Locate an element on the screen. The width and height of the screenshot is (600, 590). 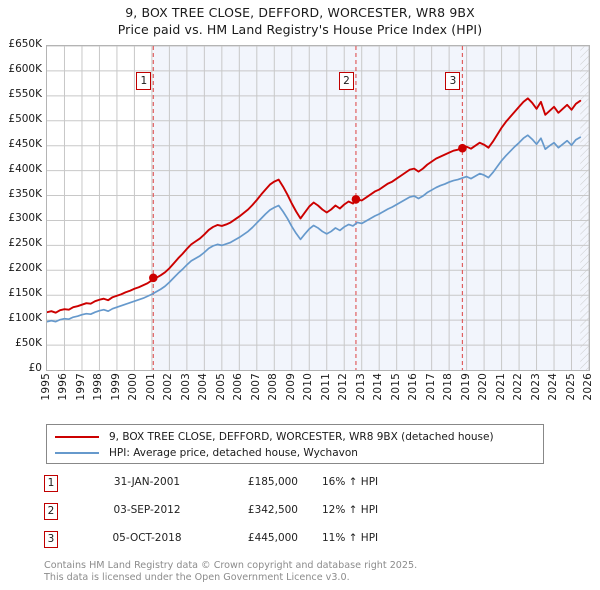
x-axis-tick-label: 2025 is located at coordinates (570, 387).